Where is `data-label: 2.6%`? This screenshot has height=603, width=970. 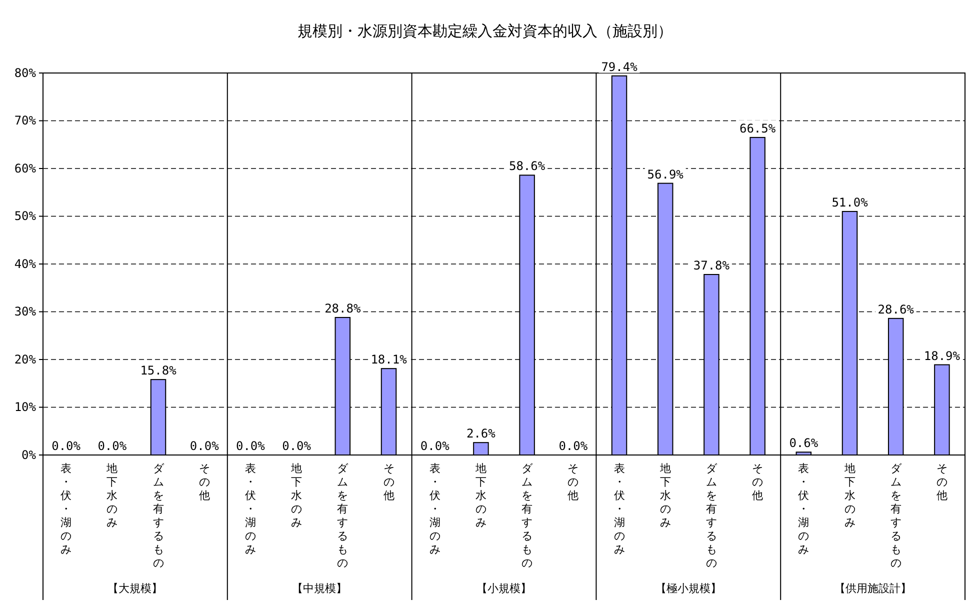
data-label: 2.6% is located at coordinates (481, 433).